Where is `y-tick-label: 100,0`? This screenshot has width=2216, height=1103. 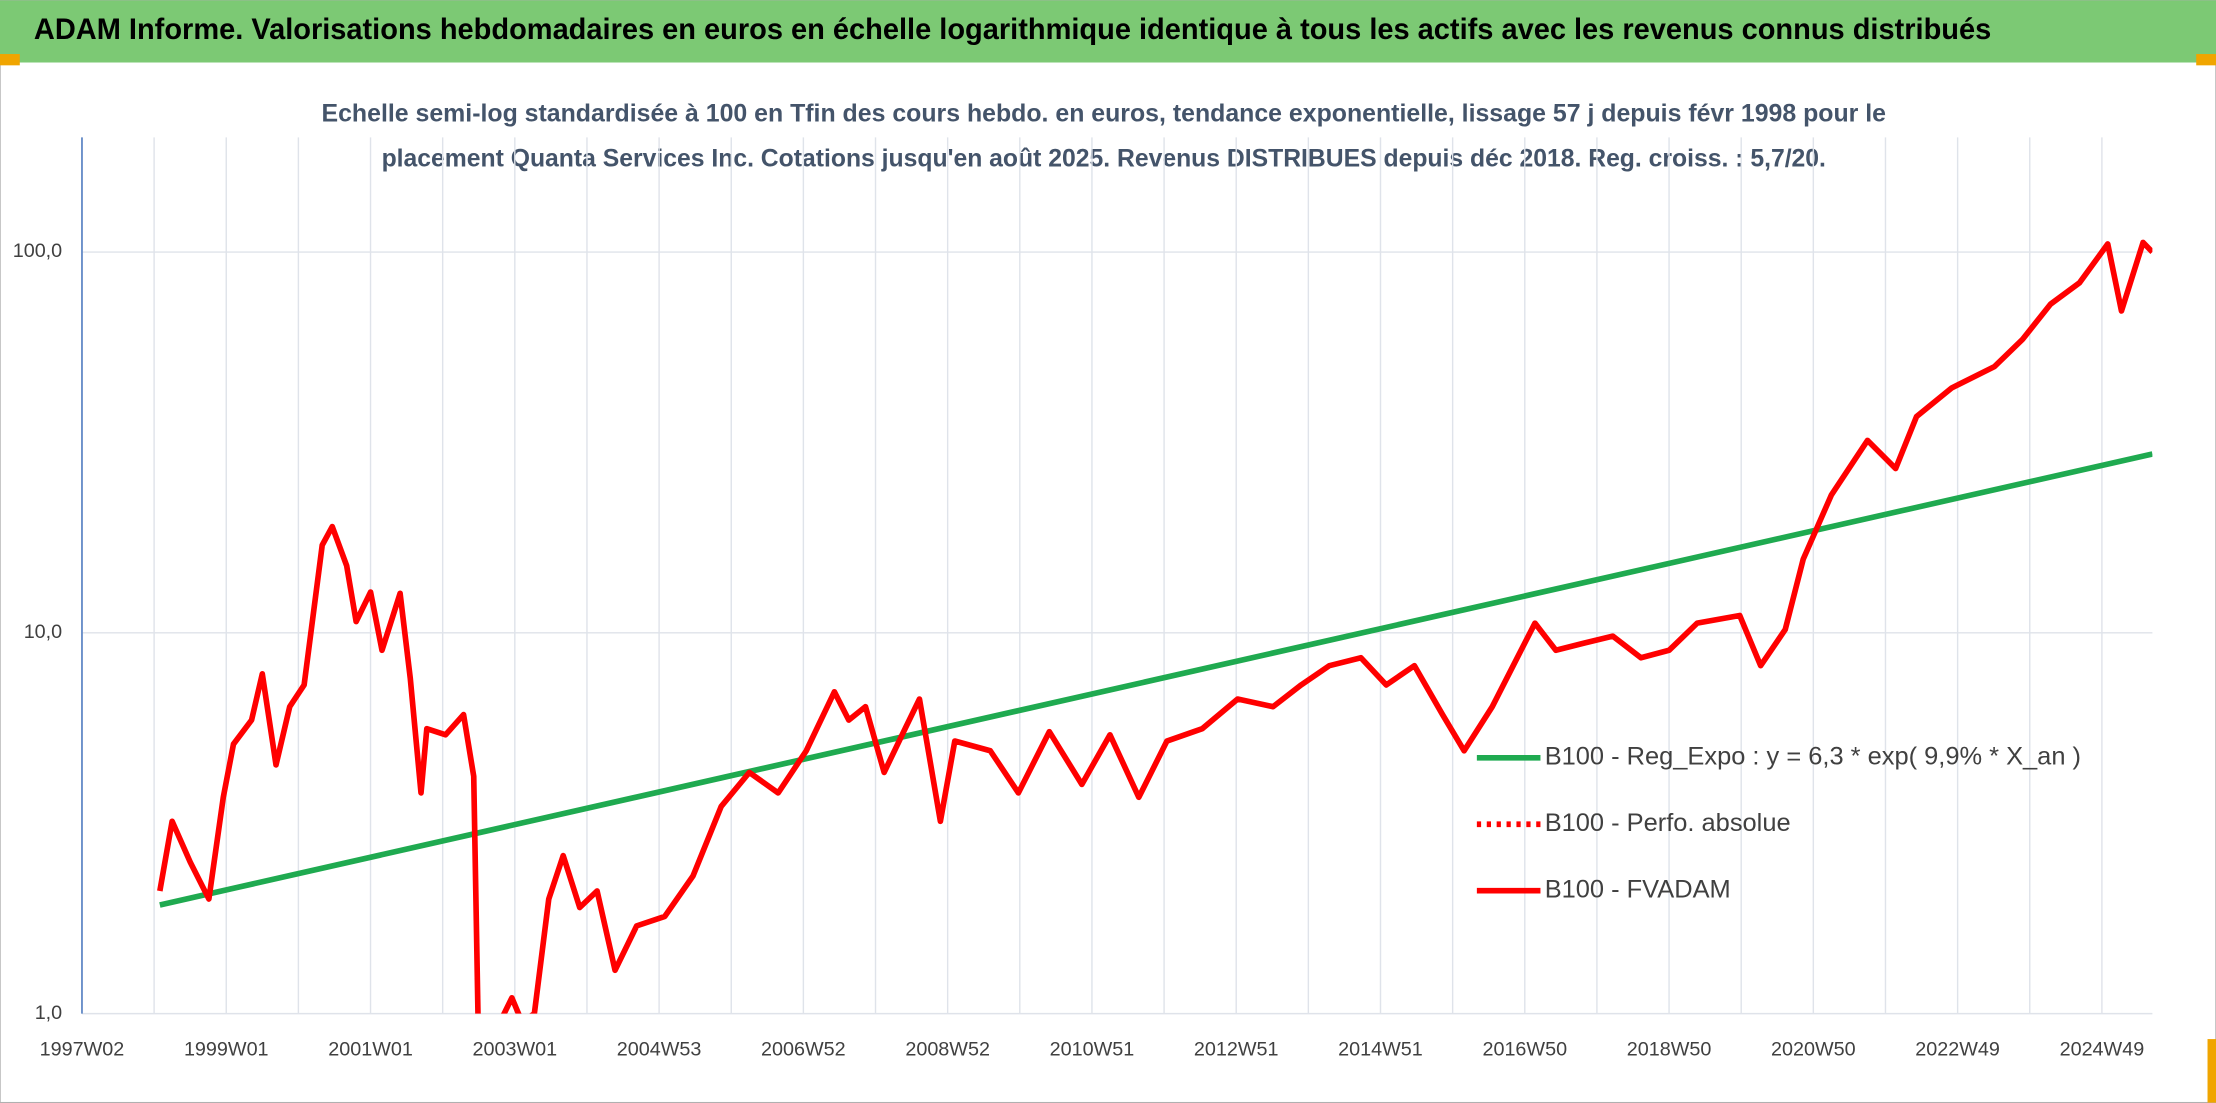 y-tick-label: 100,0 is located at coordinates (37, 251).